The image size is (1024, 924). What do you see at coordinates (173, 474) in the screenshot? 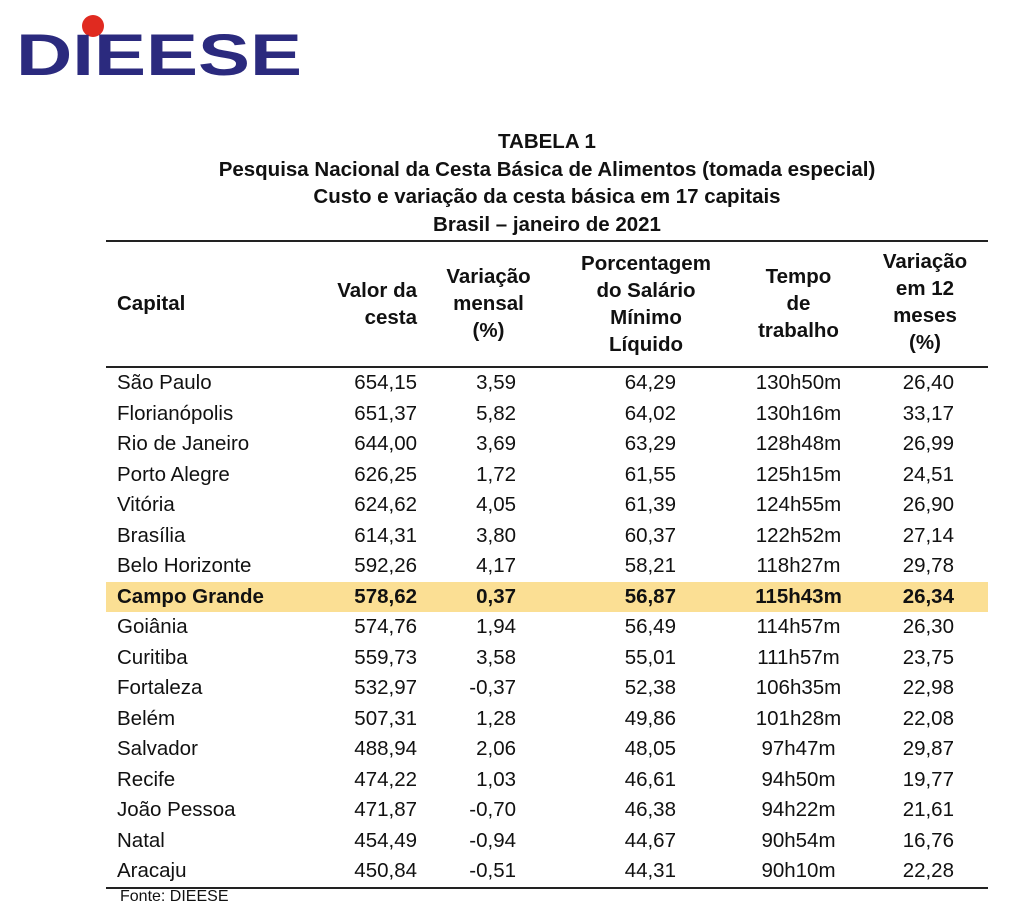
I see `cell-capital: Porto Alegre` at bounding box center [173, 474].